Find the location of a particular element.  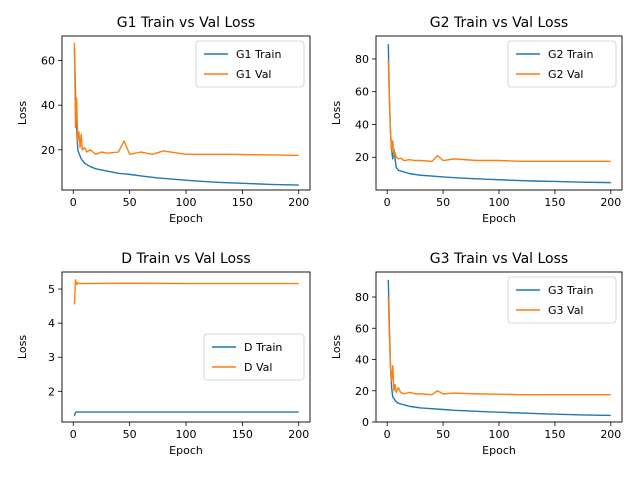

legend-label: G2 Train is located at coordinates (570, 54).